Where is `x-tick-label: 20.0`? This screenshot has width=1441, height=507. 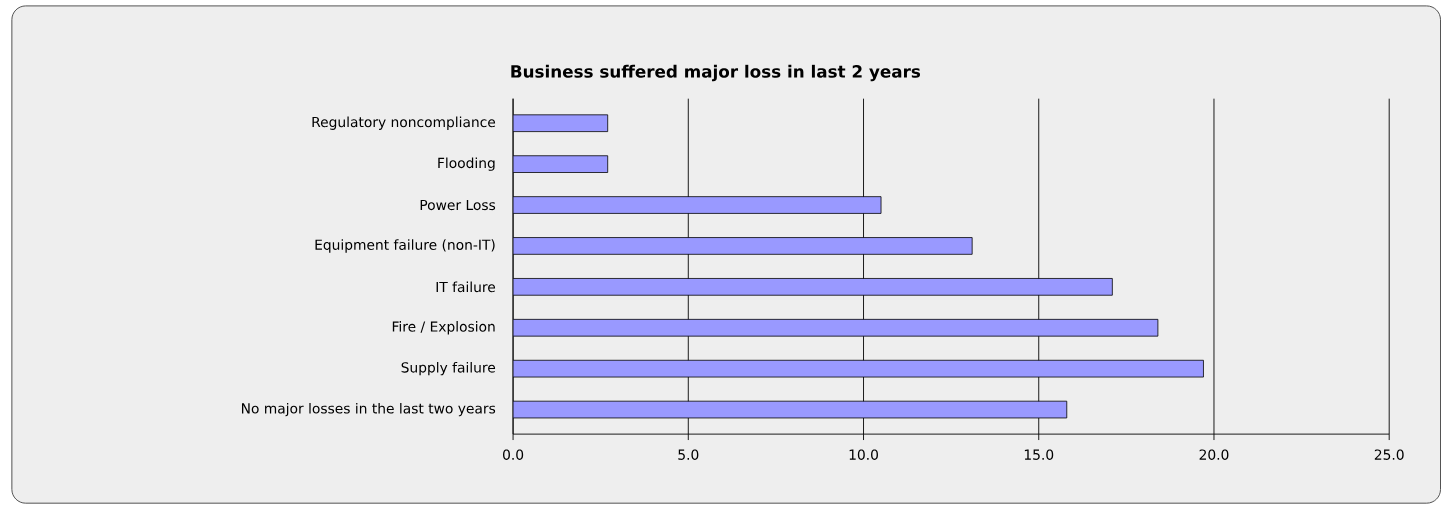
x-tick-label: 20.0 is located at coordinates (1214, 454).